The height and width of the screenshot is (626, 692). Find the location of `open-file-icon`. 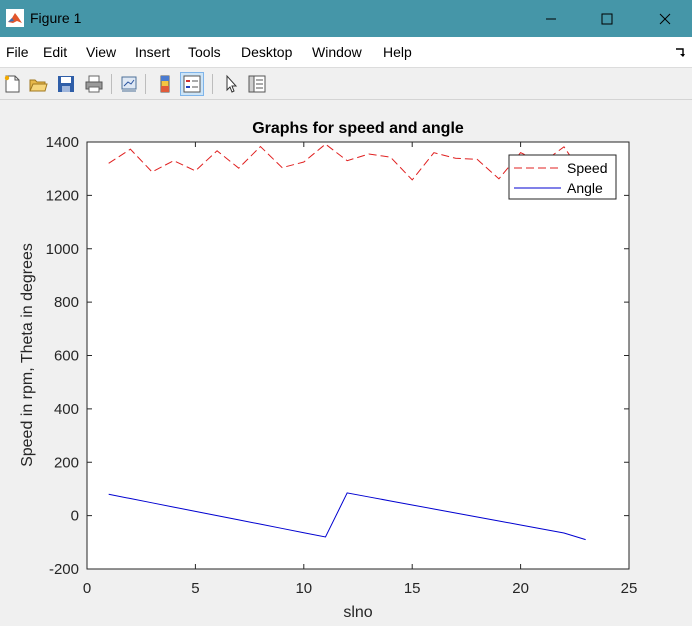

open-file-icon is located at coordinates (38, 84).